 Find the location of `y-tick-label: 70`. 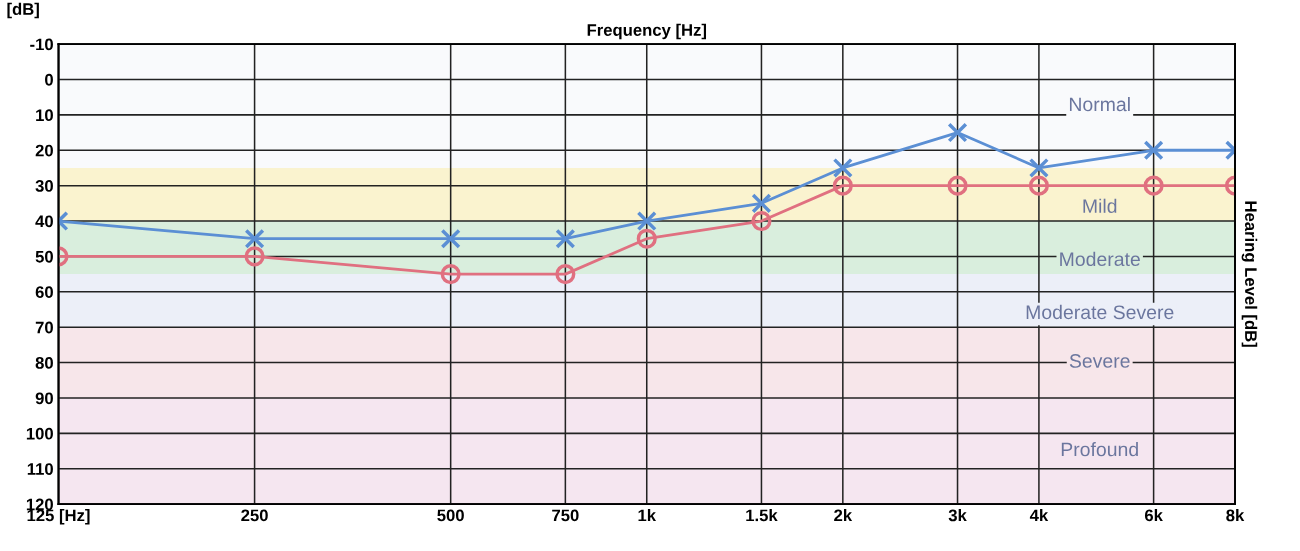

y-tick-label: 70 is located at coordinates (44, 327).